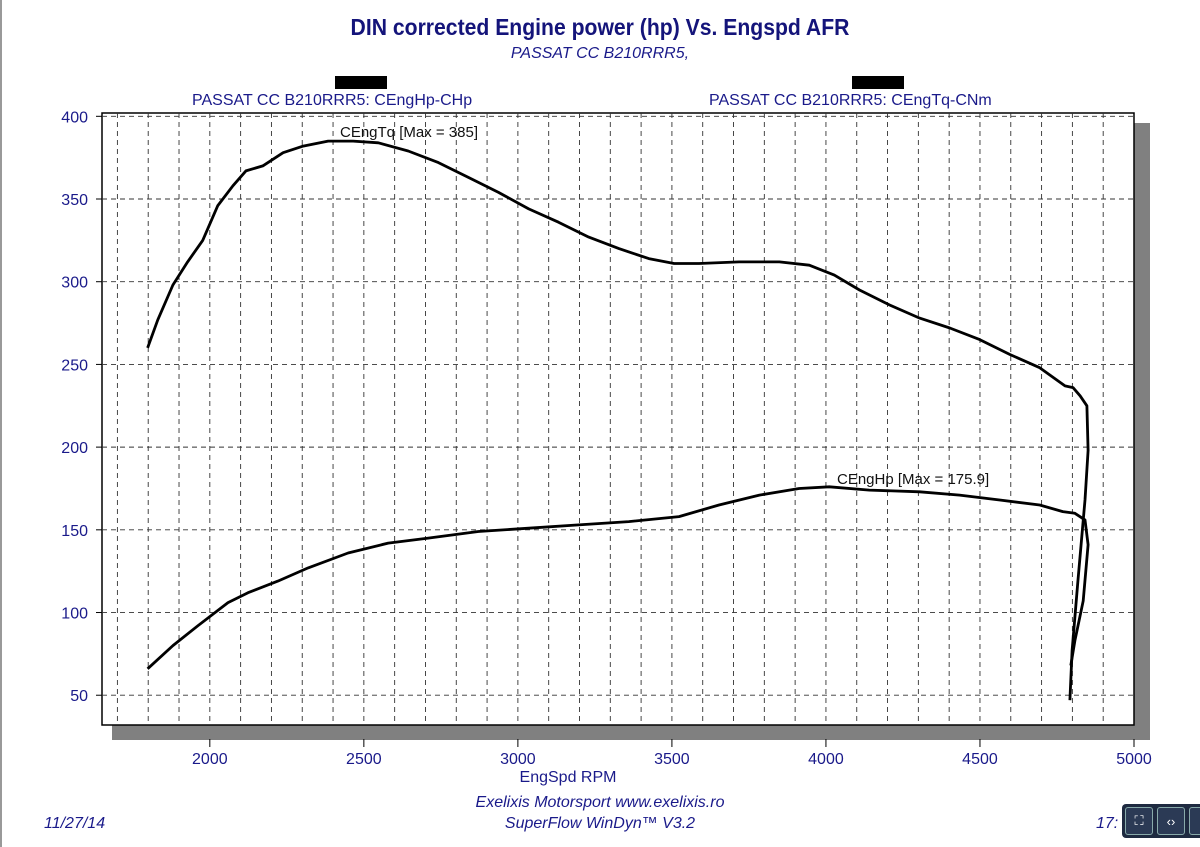 The image size is (1200, 847). What do you see at coordinates (1194, 821) in the screenshot?
I see `search-icon: ○` at bounding box center [1194, 821].